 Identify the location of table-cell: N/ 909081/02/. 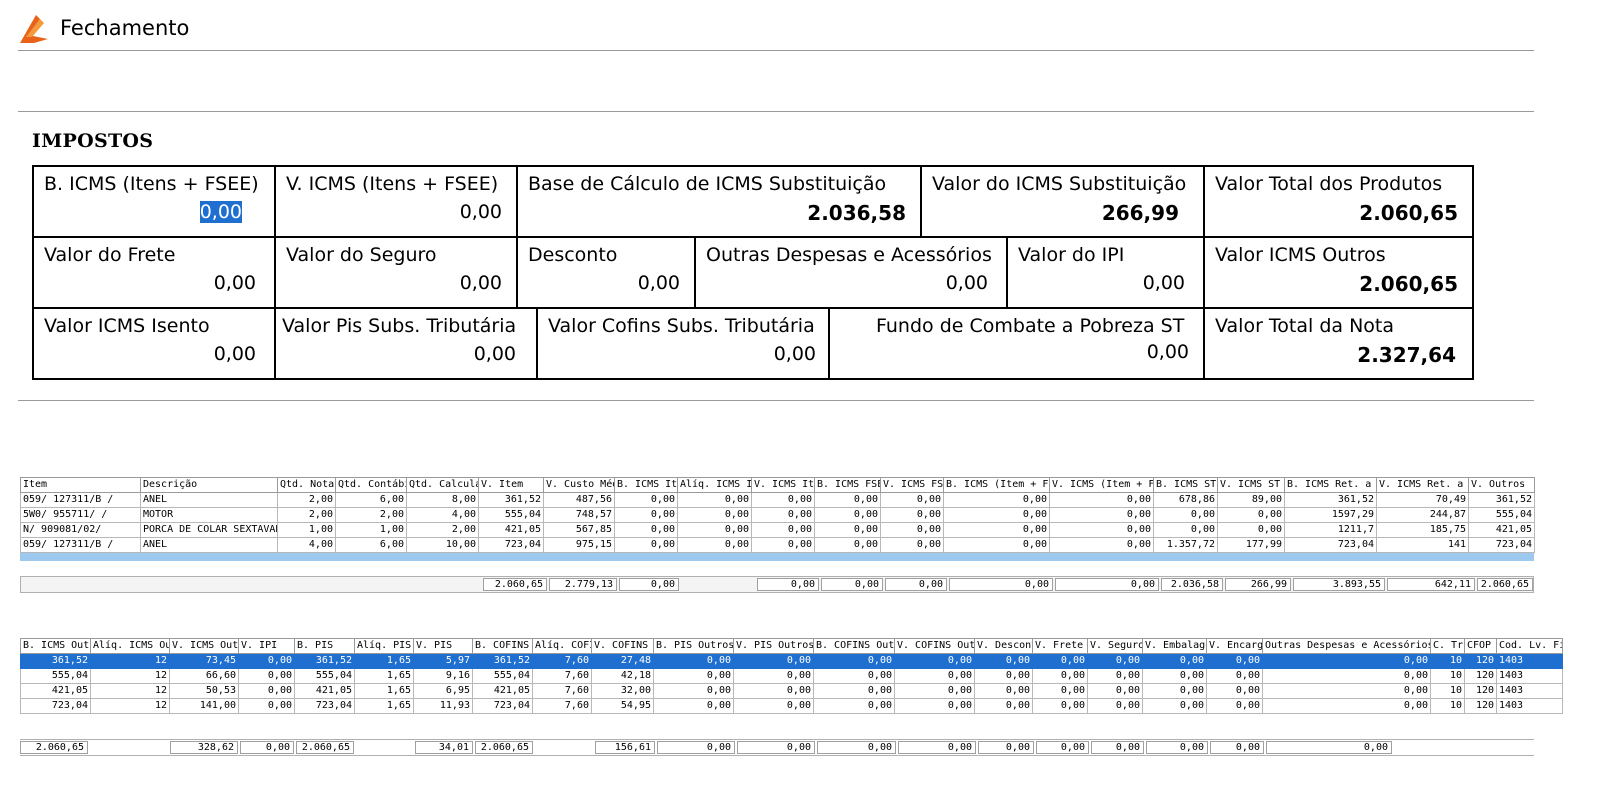
(80, 530).